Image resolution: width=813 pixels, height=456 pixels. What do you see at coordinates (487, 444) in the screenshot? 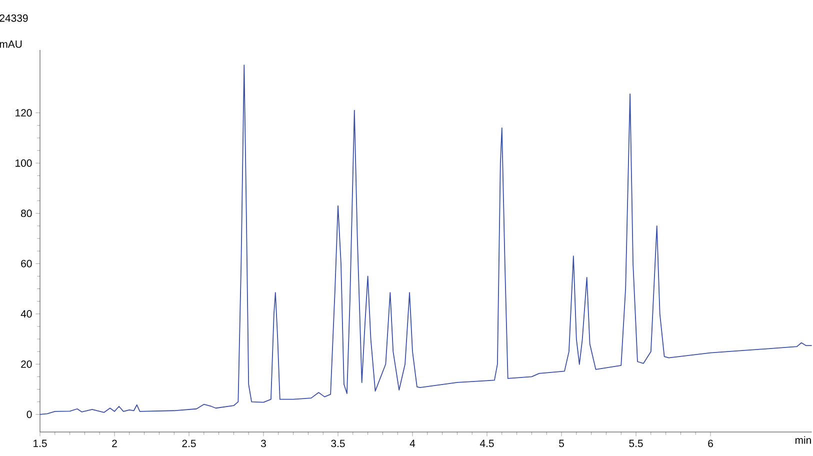
I see `x-tick-label: 4.5` at bounding box center [487, 444].